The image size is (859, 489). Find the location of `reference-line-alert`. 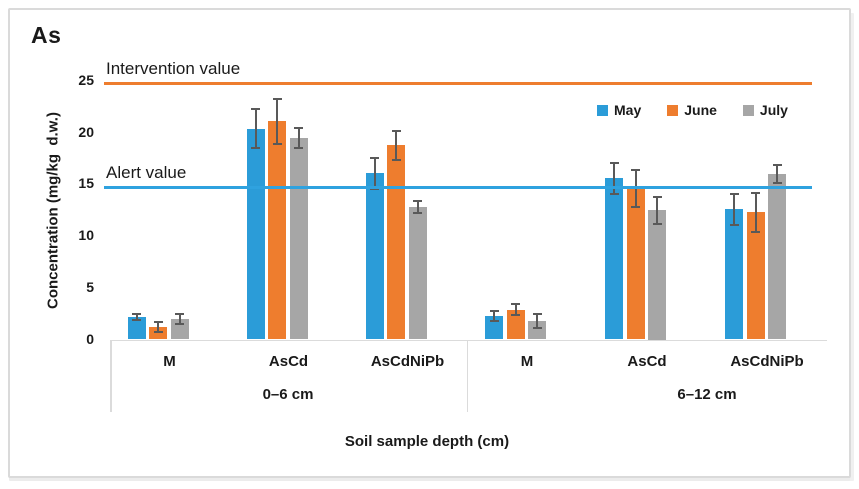

reference-line-alert is located at coordinates (458, 187).